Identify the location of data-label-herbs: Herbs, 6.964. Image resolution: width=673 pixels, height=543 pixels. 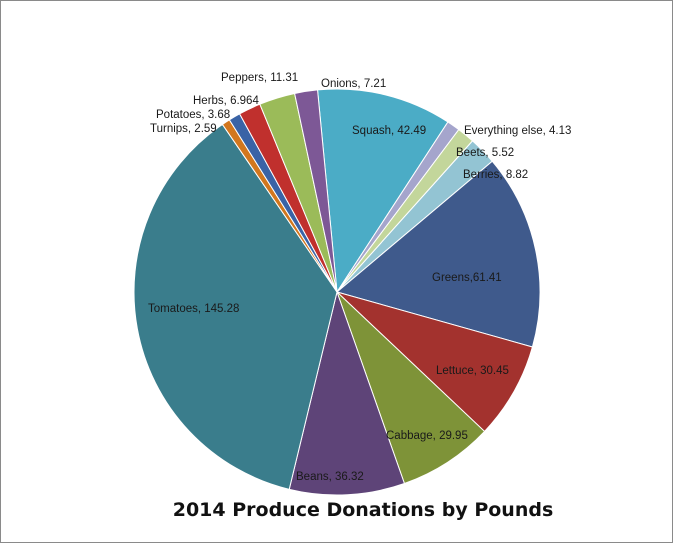
(226, 101).